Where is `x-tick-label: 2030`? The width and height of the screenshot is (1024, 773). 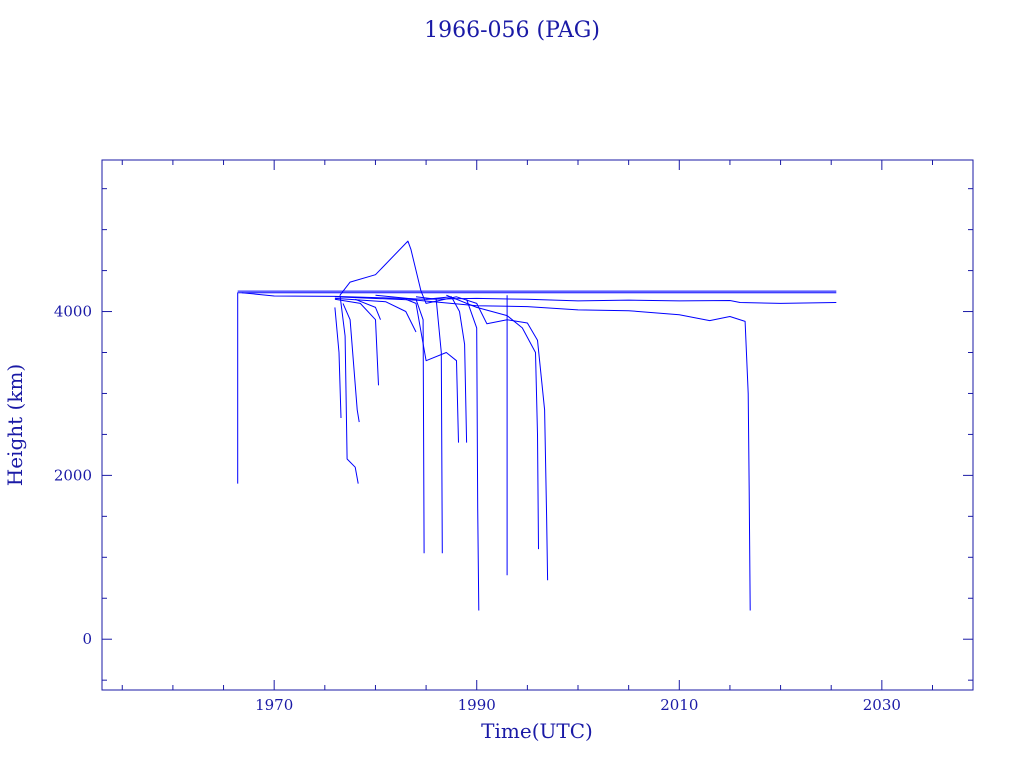
x-tick-label: 2030 is located at coordinates (882, 705).